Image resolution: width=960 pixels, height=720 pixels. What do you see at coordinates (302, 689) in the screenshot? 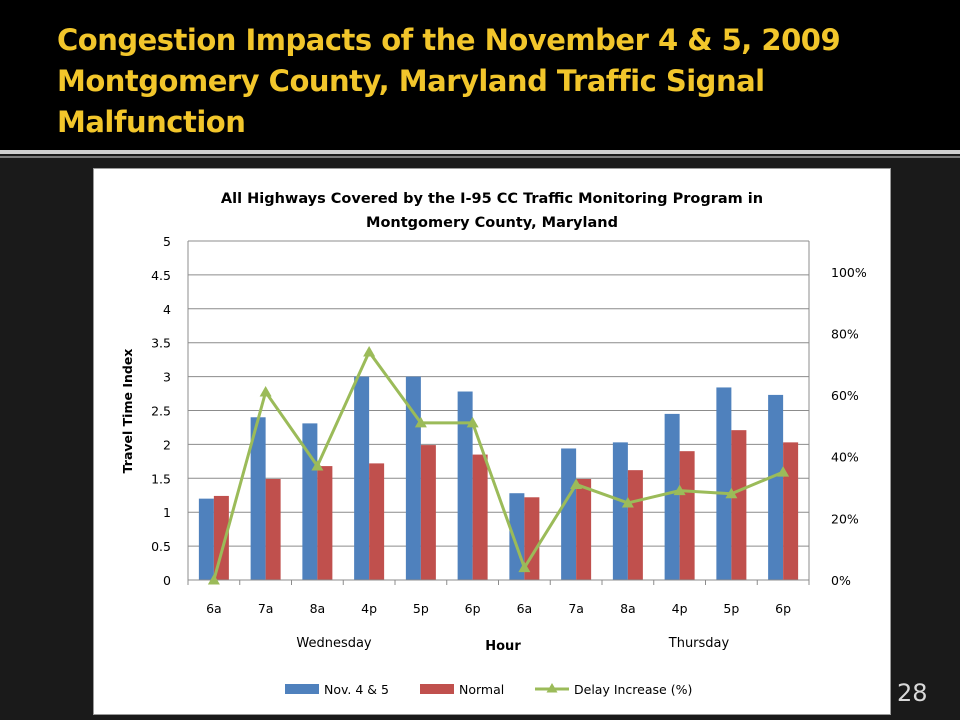
I see `legend-swatch-nov` at bounding box center [302, 689].